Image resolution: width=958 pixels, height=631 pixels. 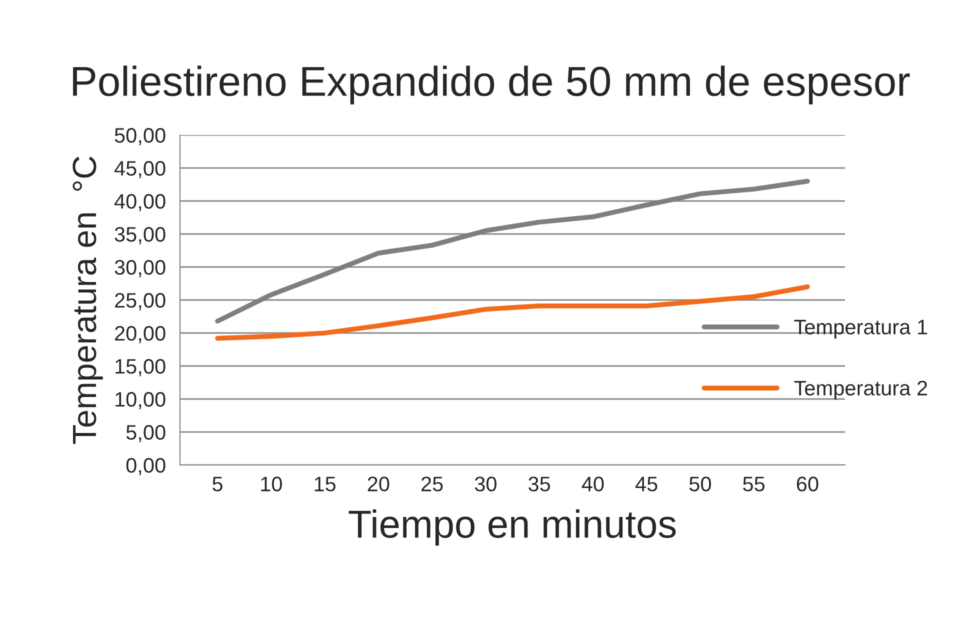 What do you see at coordinates (141, 367) in the screenshot?
I see `y-tick-label: 15,00` at bounding box center [141, 367].